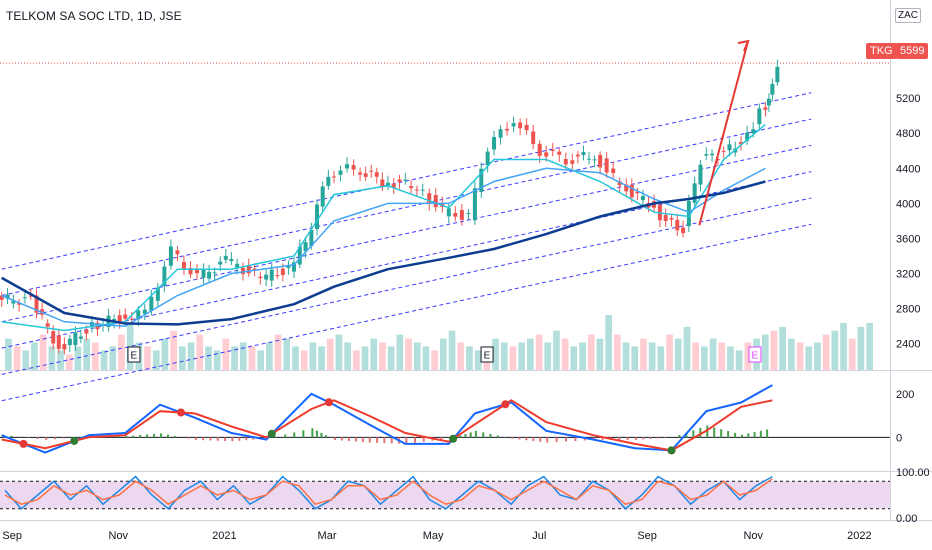 The image size is (932, 550). What do you see at coordinates (387, 425) in the screenshot?
I see `macd-signal-line` at bounding box center [387, 425].